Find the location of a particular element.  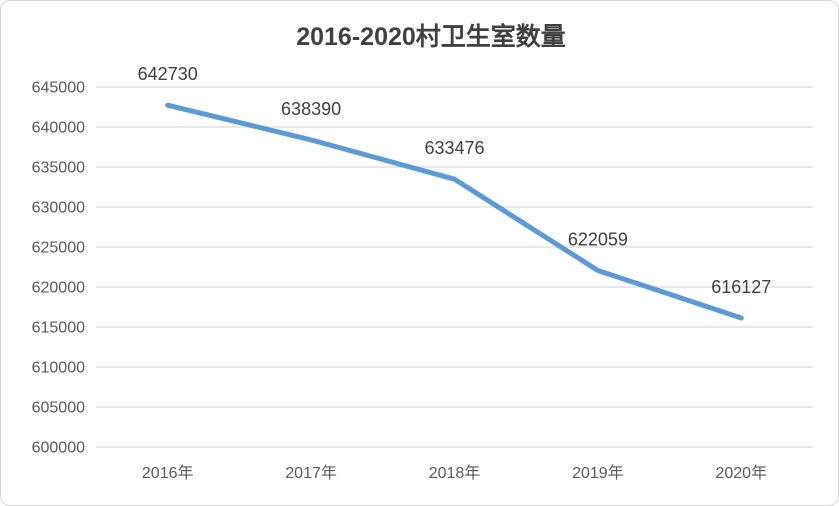

x-axis-labels: 2016年 2017年 2018年 2019年 2020年 is located at coordinates (454, 473).